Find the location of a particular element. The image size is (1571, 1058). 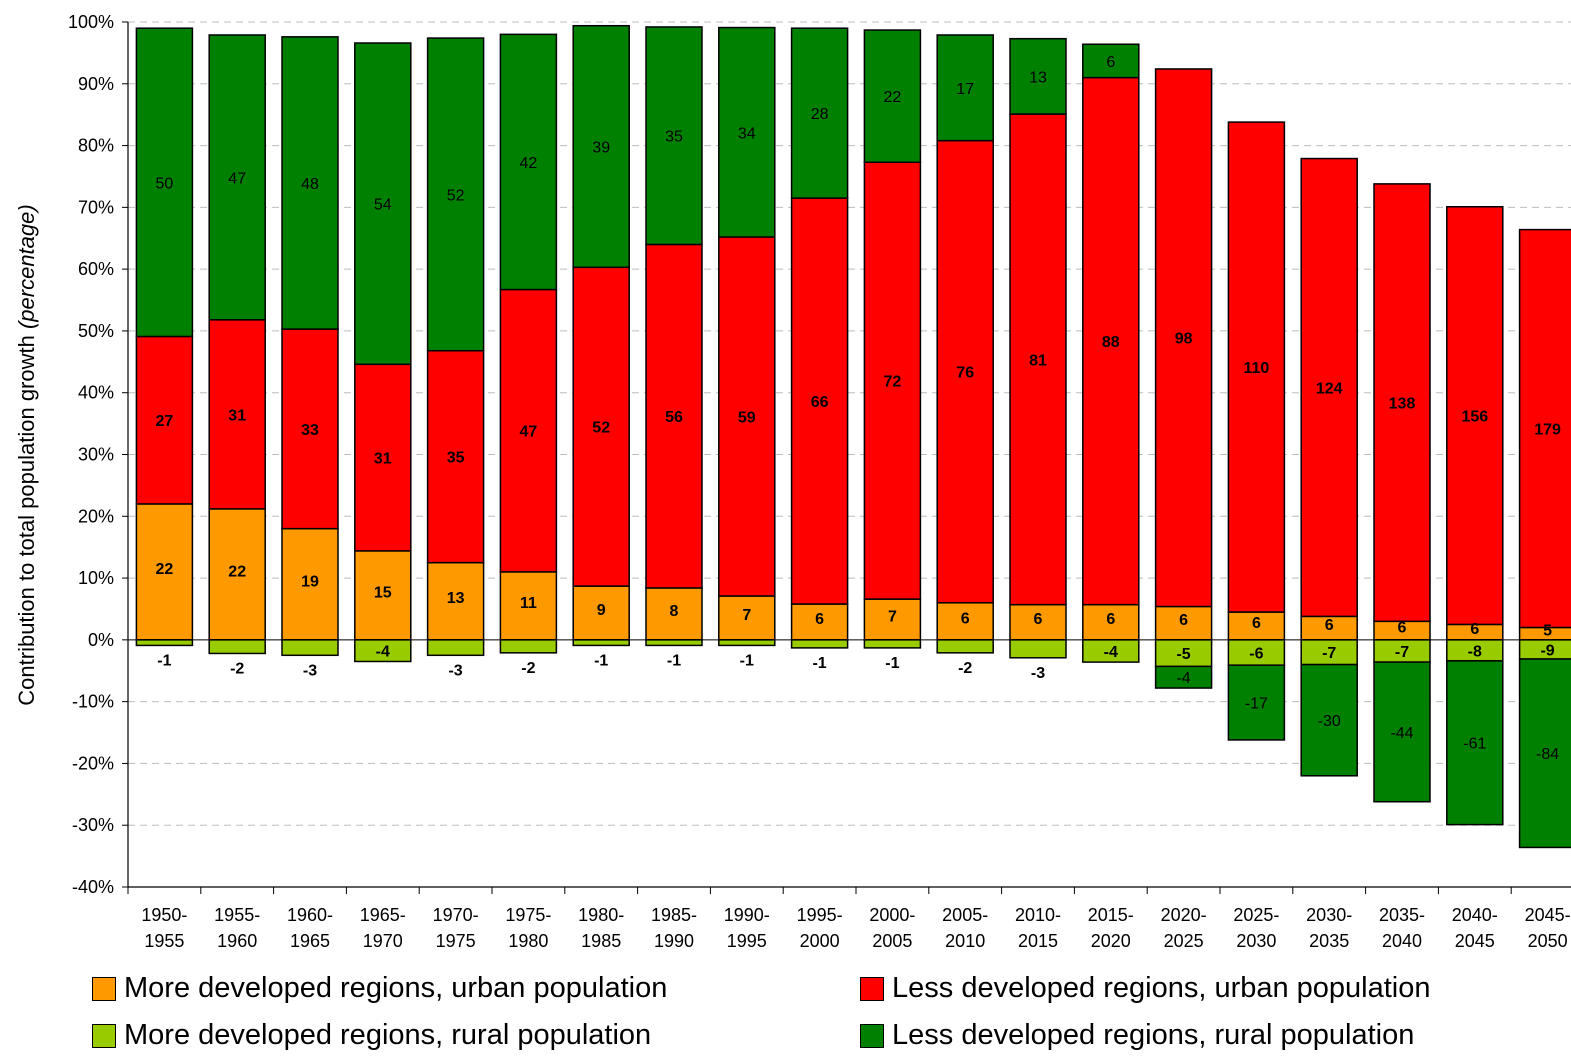

value-label: 39 is located at coordinates (601, 147).